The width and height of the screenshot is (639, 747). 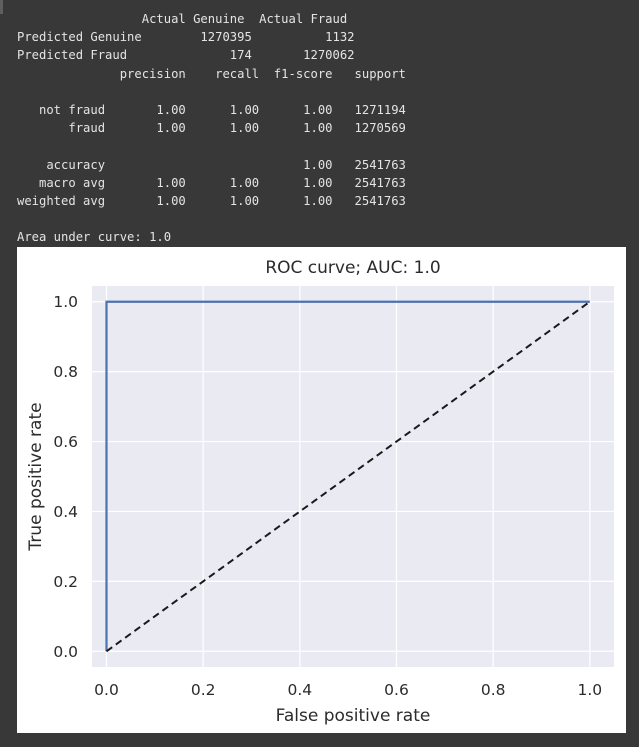 What do you see at coordinates (186, 37) in the screenshot?
I see `confusion-matrix-line: Predicted Genuine 1270395 1132` at bounding box center [186, 37].